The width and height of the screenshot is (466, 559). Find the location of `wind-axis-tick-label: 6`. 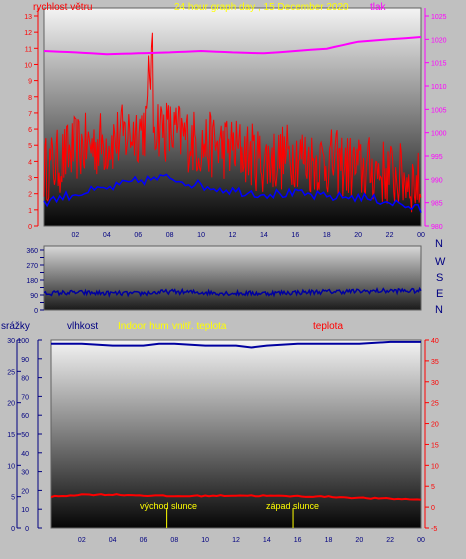

wind-axis-tick-label: 6 is located at coordinates (30, 130).